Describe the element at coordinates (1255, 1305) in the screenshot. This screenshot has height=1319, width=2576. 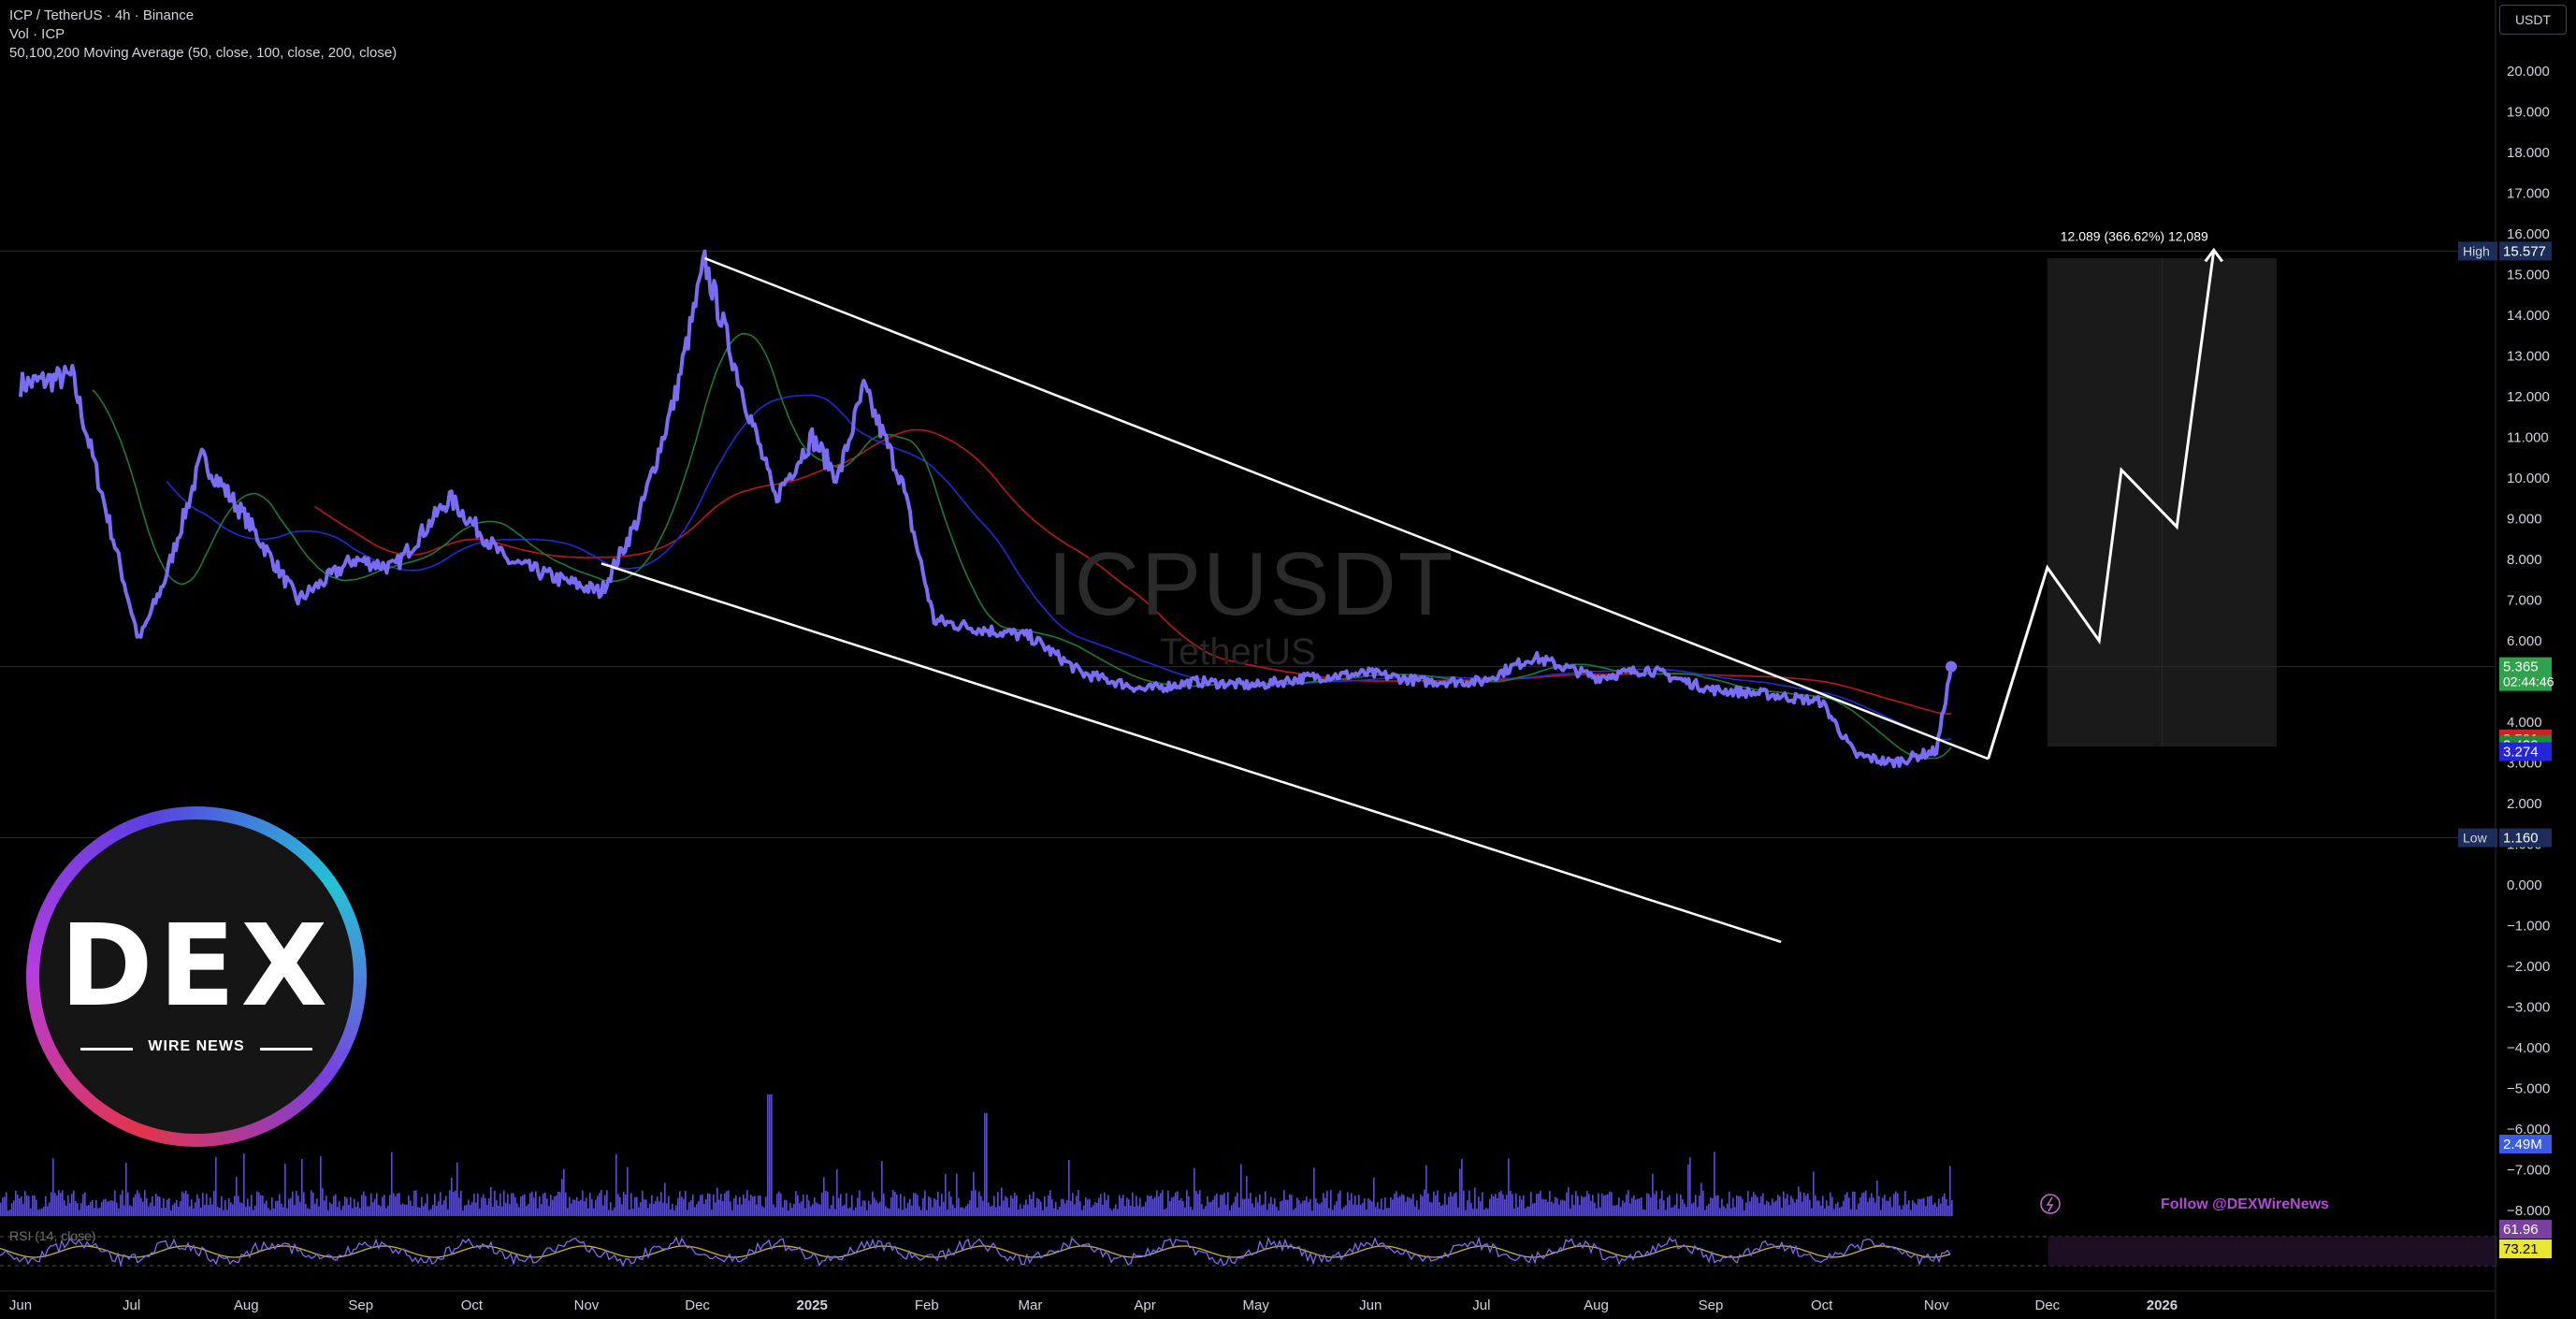
I see `x-tick-label: May` at that location.